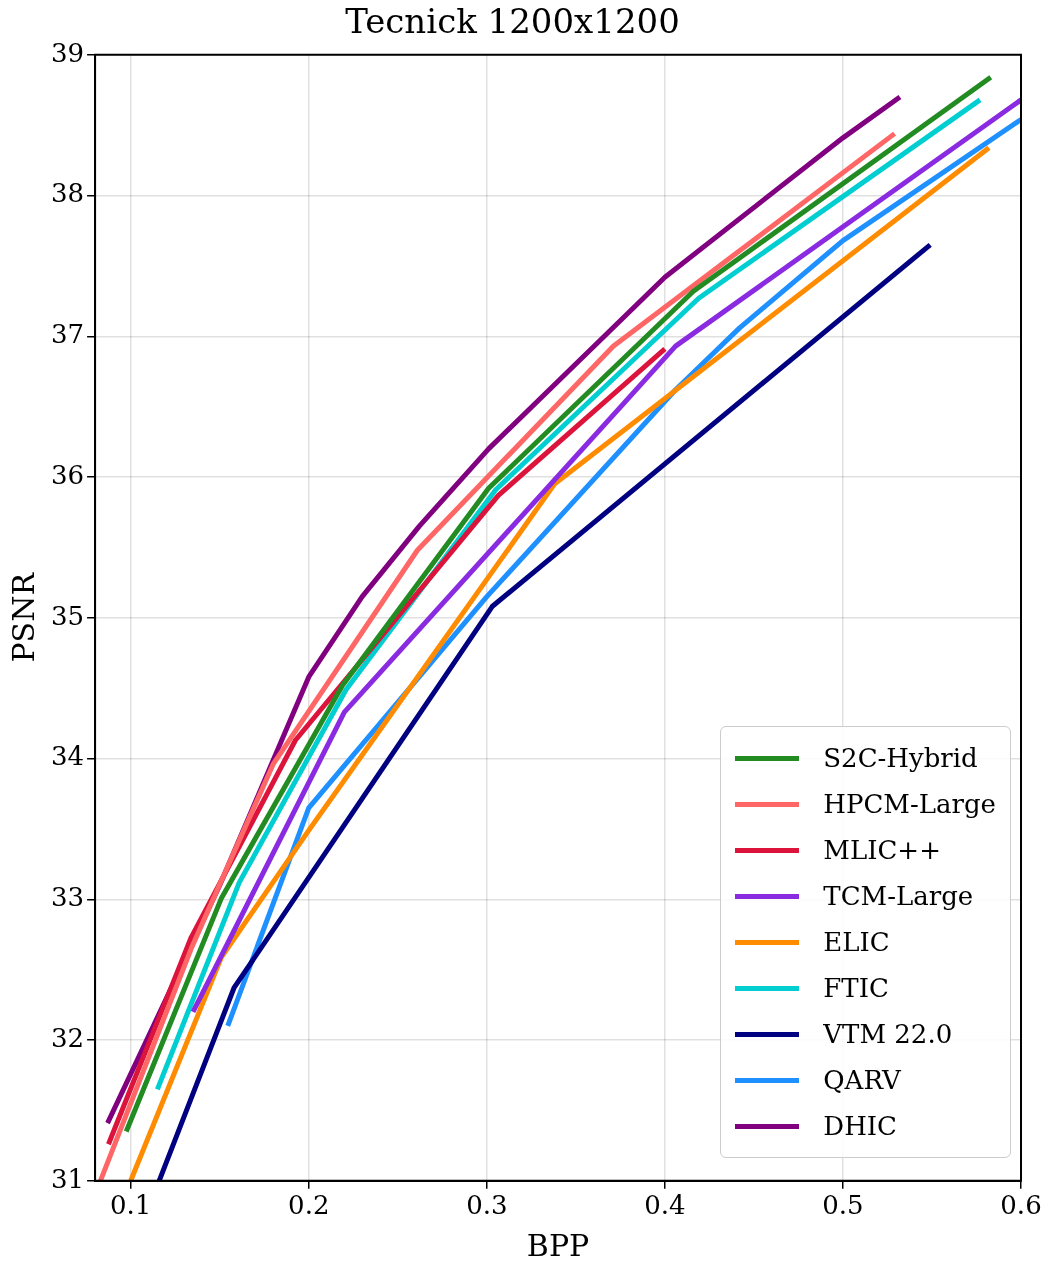 This screenshot has width=1055, height=1270. I want to click on y-tick-label: 33, so click(67, 897).